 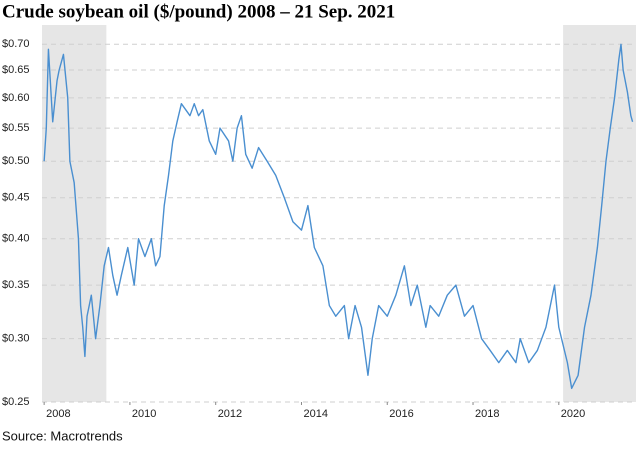 What do you see at coordinates (16, 70) in the screenshot?
I see `y-tick-label: $0.65` at bounding box center [16, 70].